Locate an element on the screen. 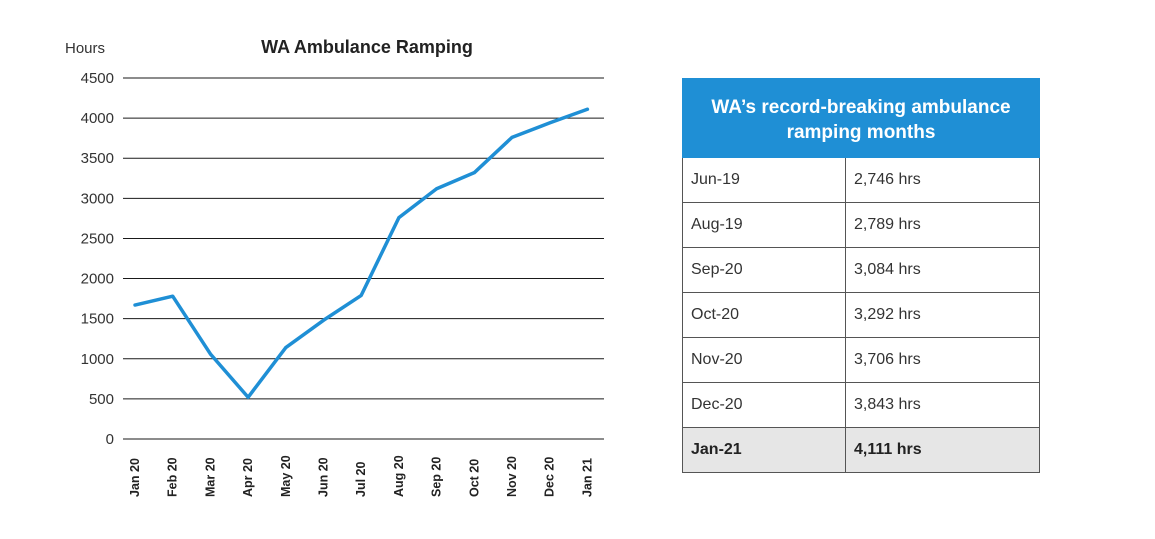  table-row: Aug-19 2,789 hrs is located at coordinates (861, 225).